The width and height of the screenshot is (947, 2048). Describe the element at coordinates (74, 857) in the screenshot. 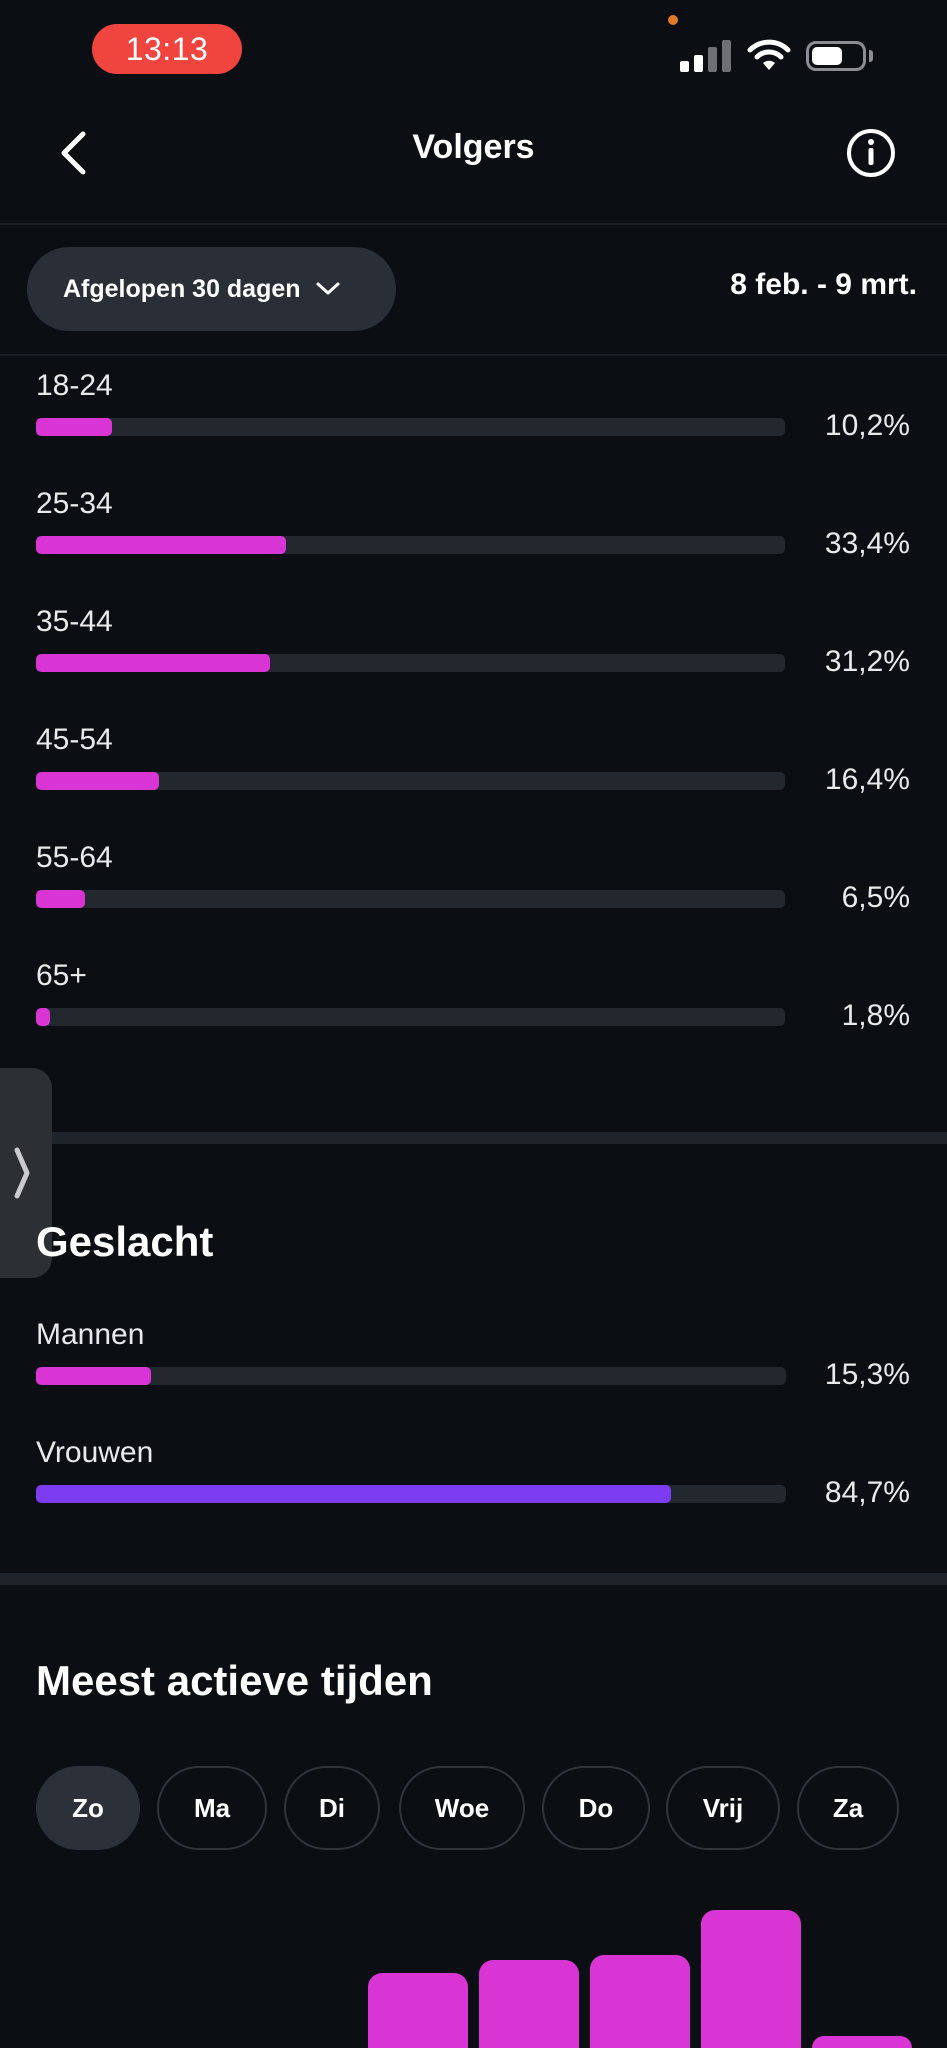

I see `age-label: 55-64` at that location.